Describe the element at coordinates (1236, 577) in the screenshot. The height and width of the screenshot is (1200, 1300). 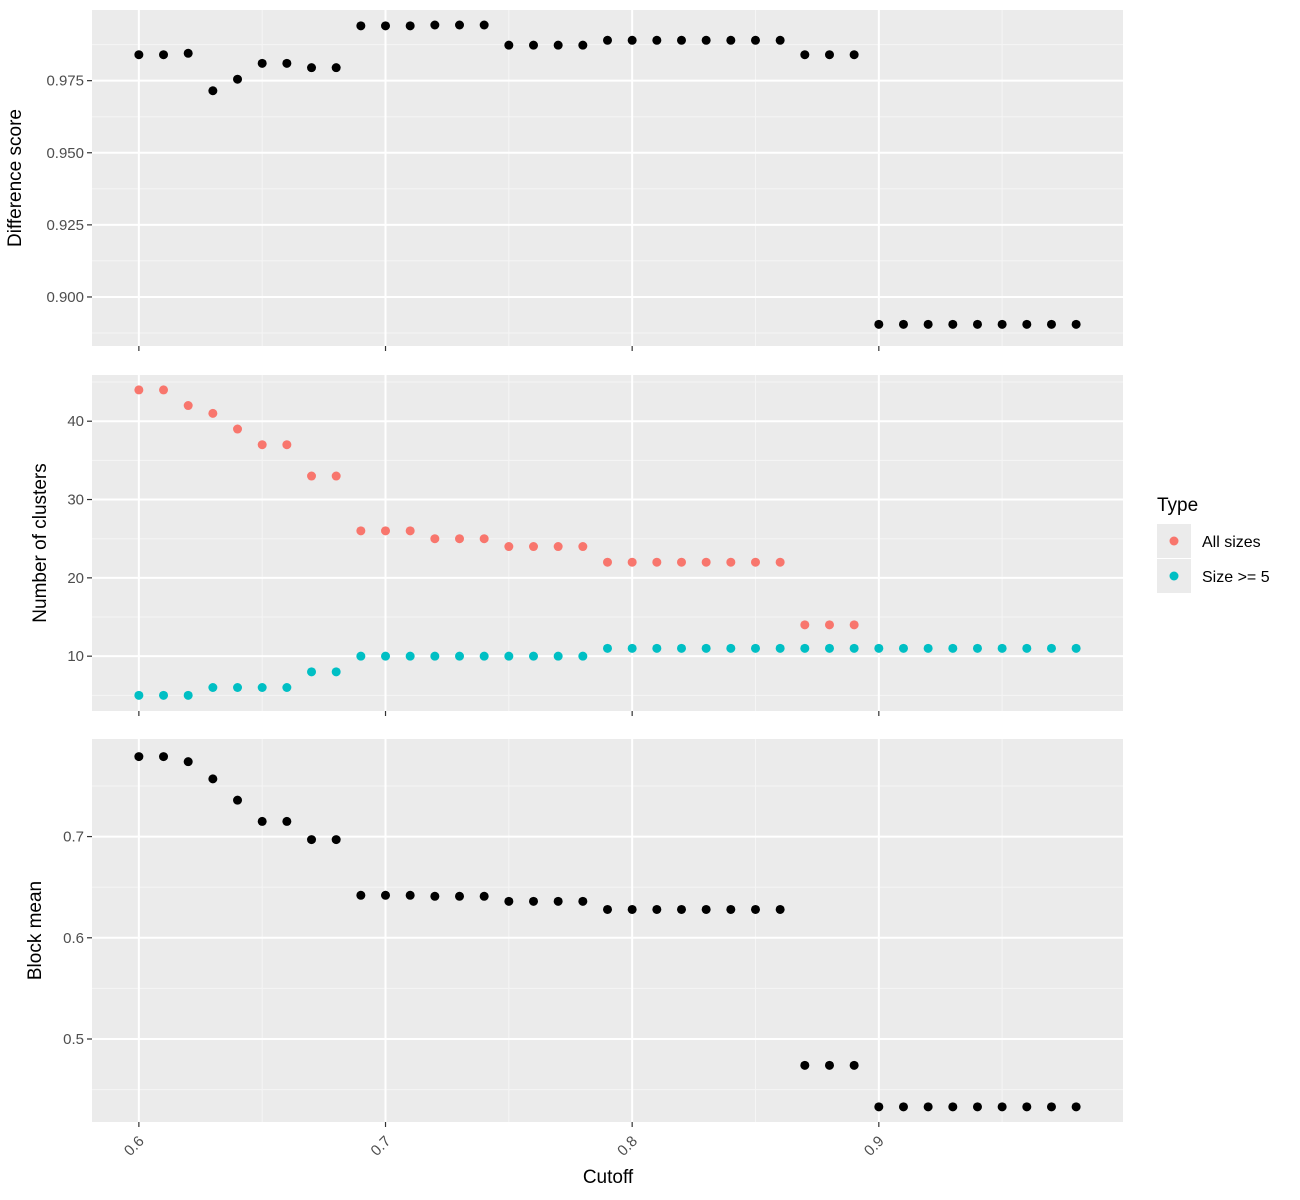
I see `legend-label-size-5: Size >= 5` at that location.